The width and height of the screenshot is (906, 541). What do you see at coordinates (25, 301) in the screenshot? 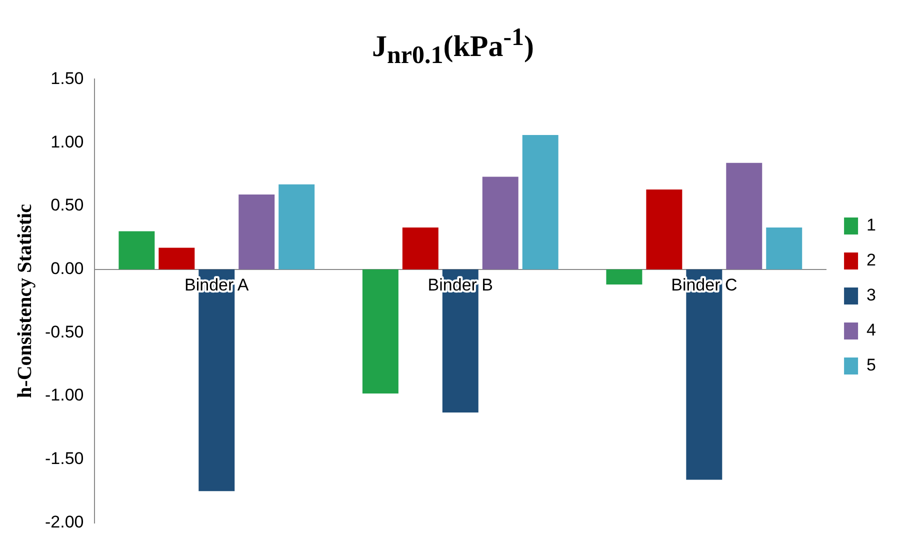
I see `y-axis-title: h-Consistency Statistic` at bounding box center [25, 301].